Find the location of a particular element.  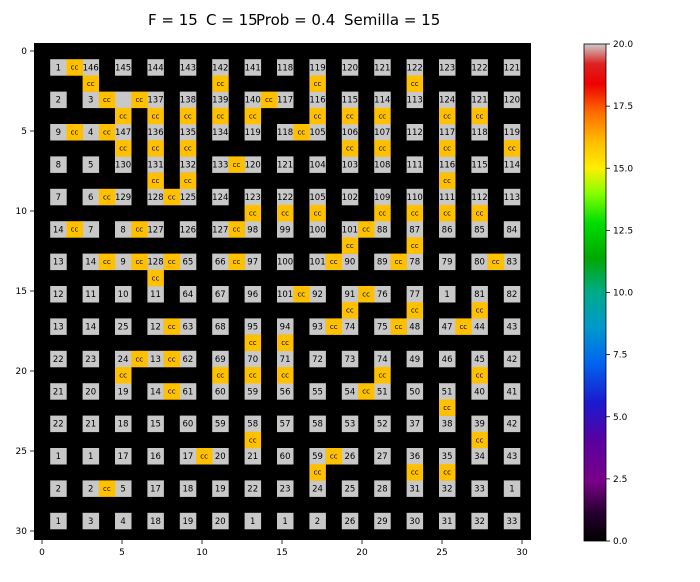

cell-number: 92 is located at coordinates (317, 295).